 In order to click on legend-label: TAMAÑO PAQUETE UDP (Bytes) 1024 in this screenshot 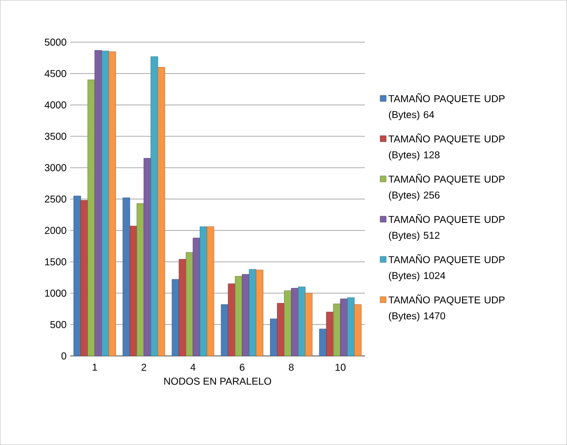, I will do `click(446, 268)`.